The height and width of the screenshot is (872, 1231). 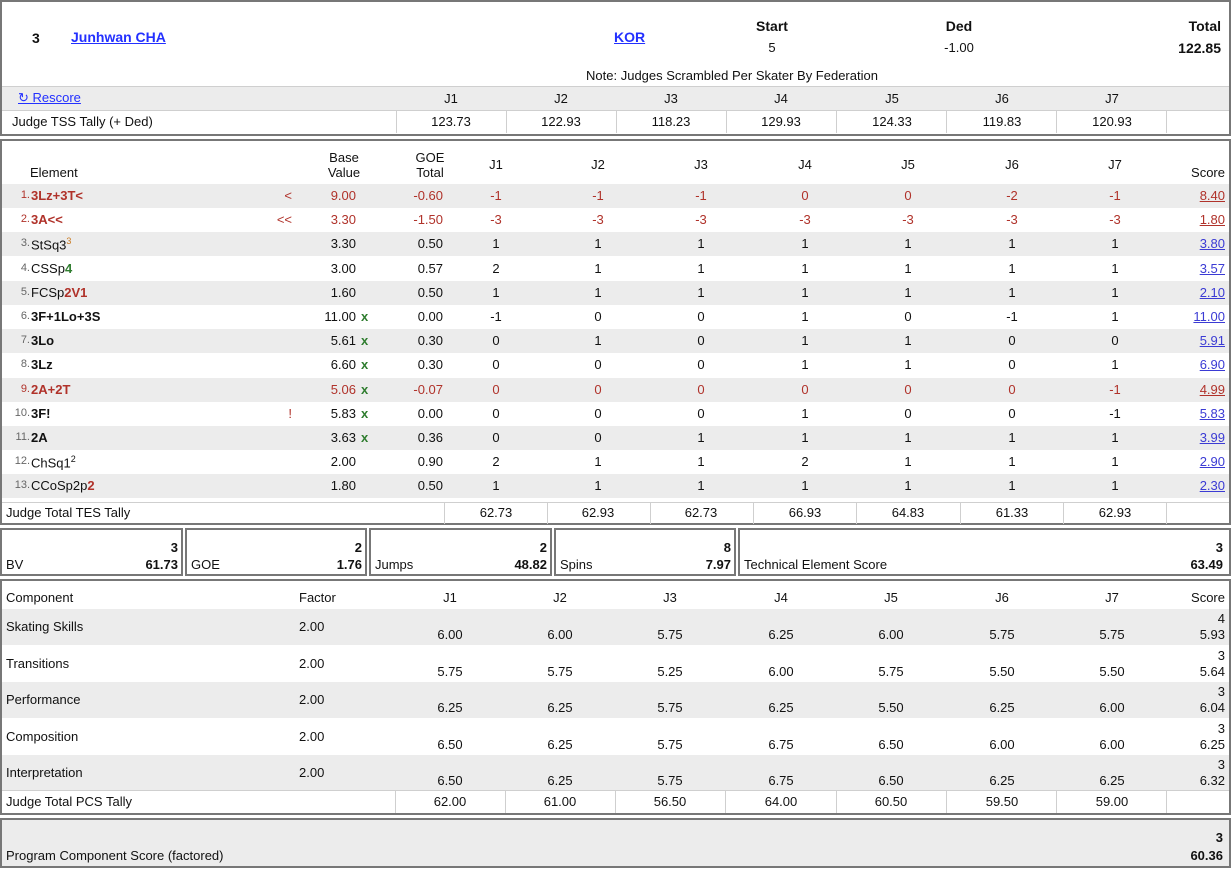 I want to click on pcs-judge-header-1: J1, so click(x=450, y=597).